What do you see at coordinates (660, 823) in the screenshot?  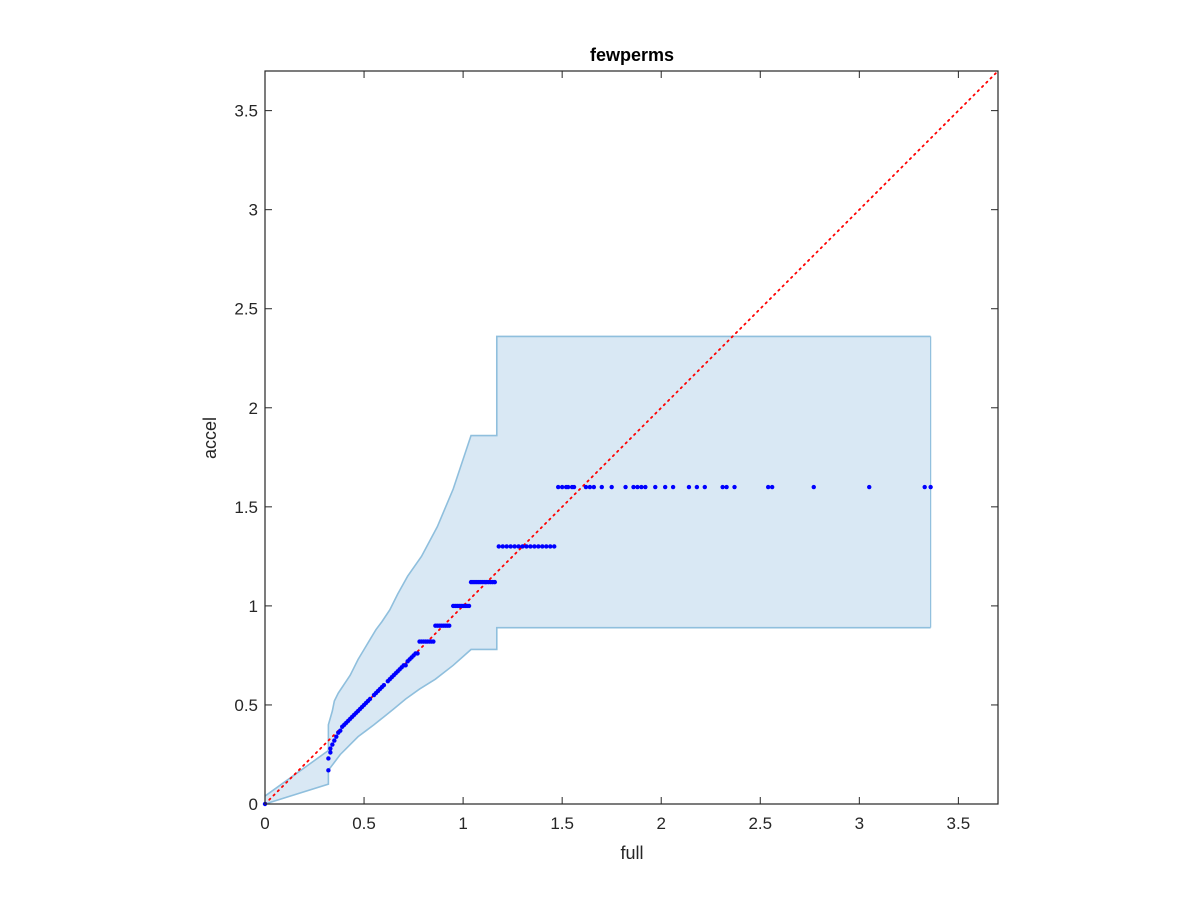 I see `x-tick-label: 2` at bounding box center [660, 823].